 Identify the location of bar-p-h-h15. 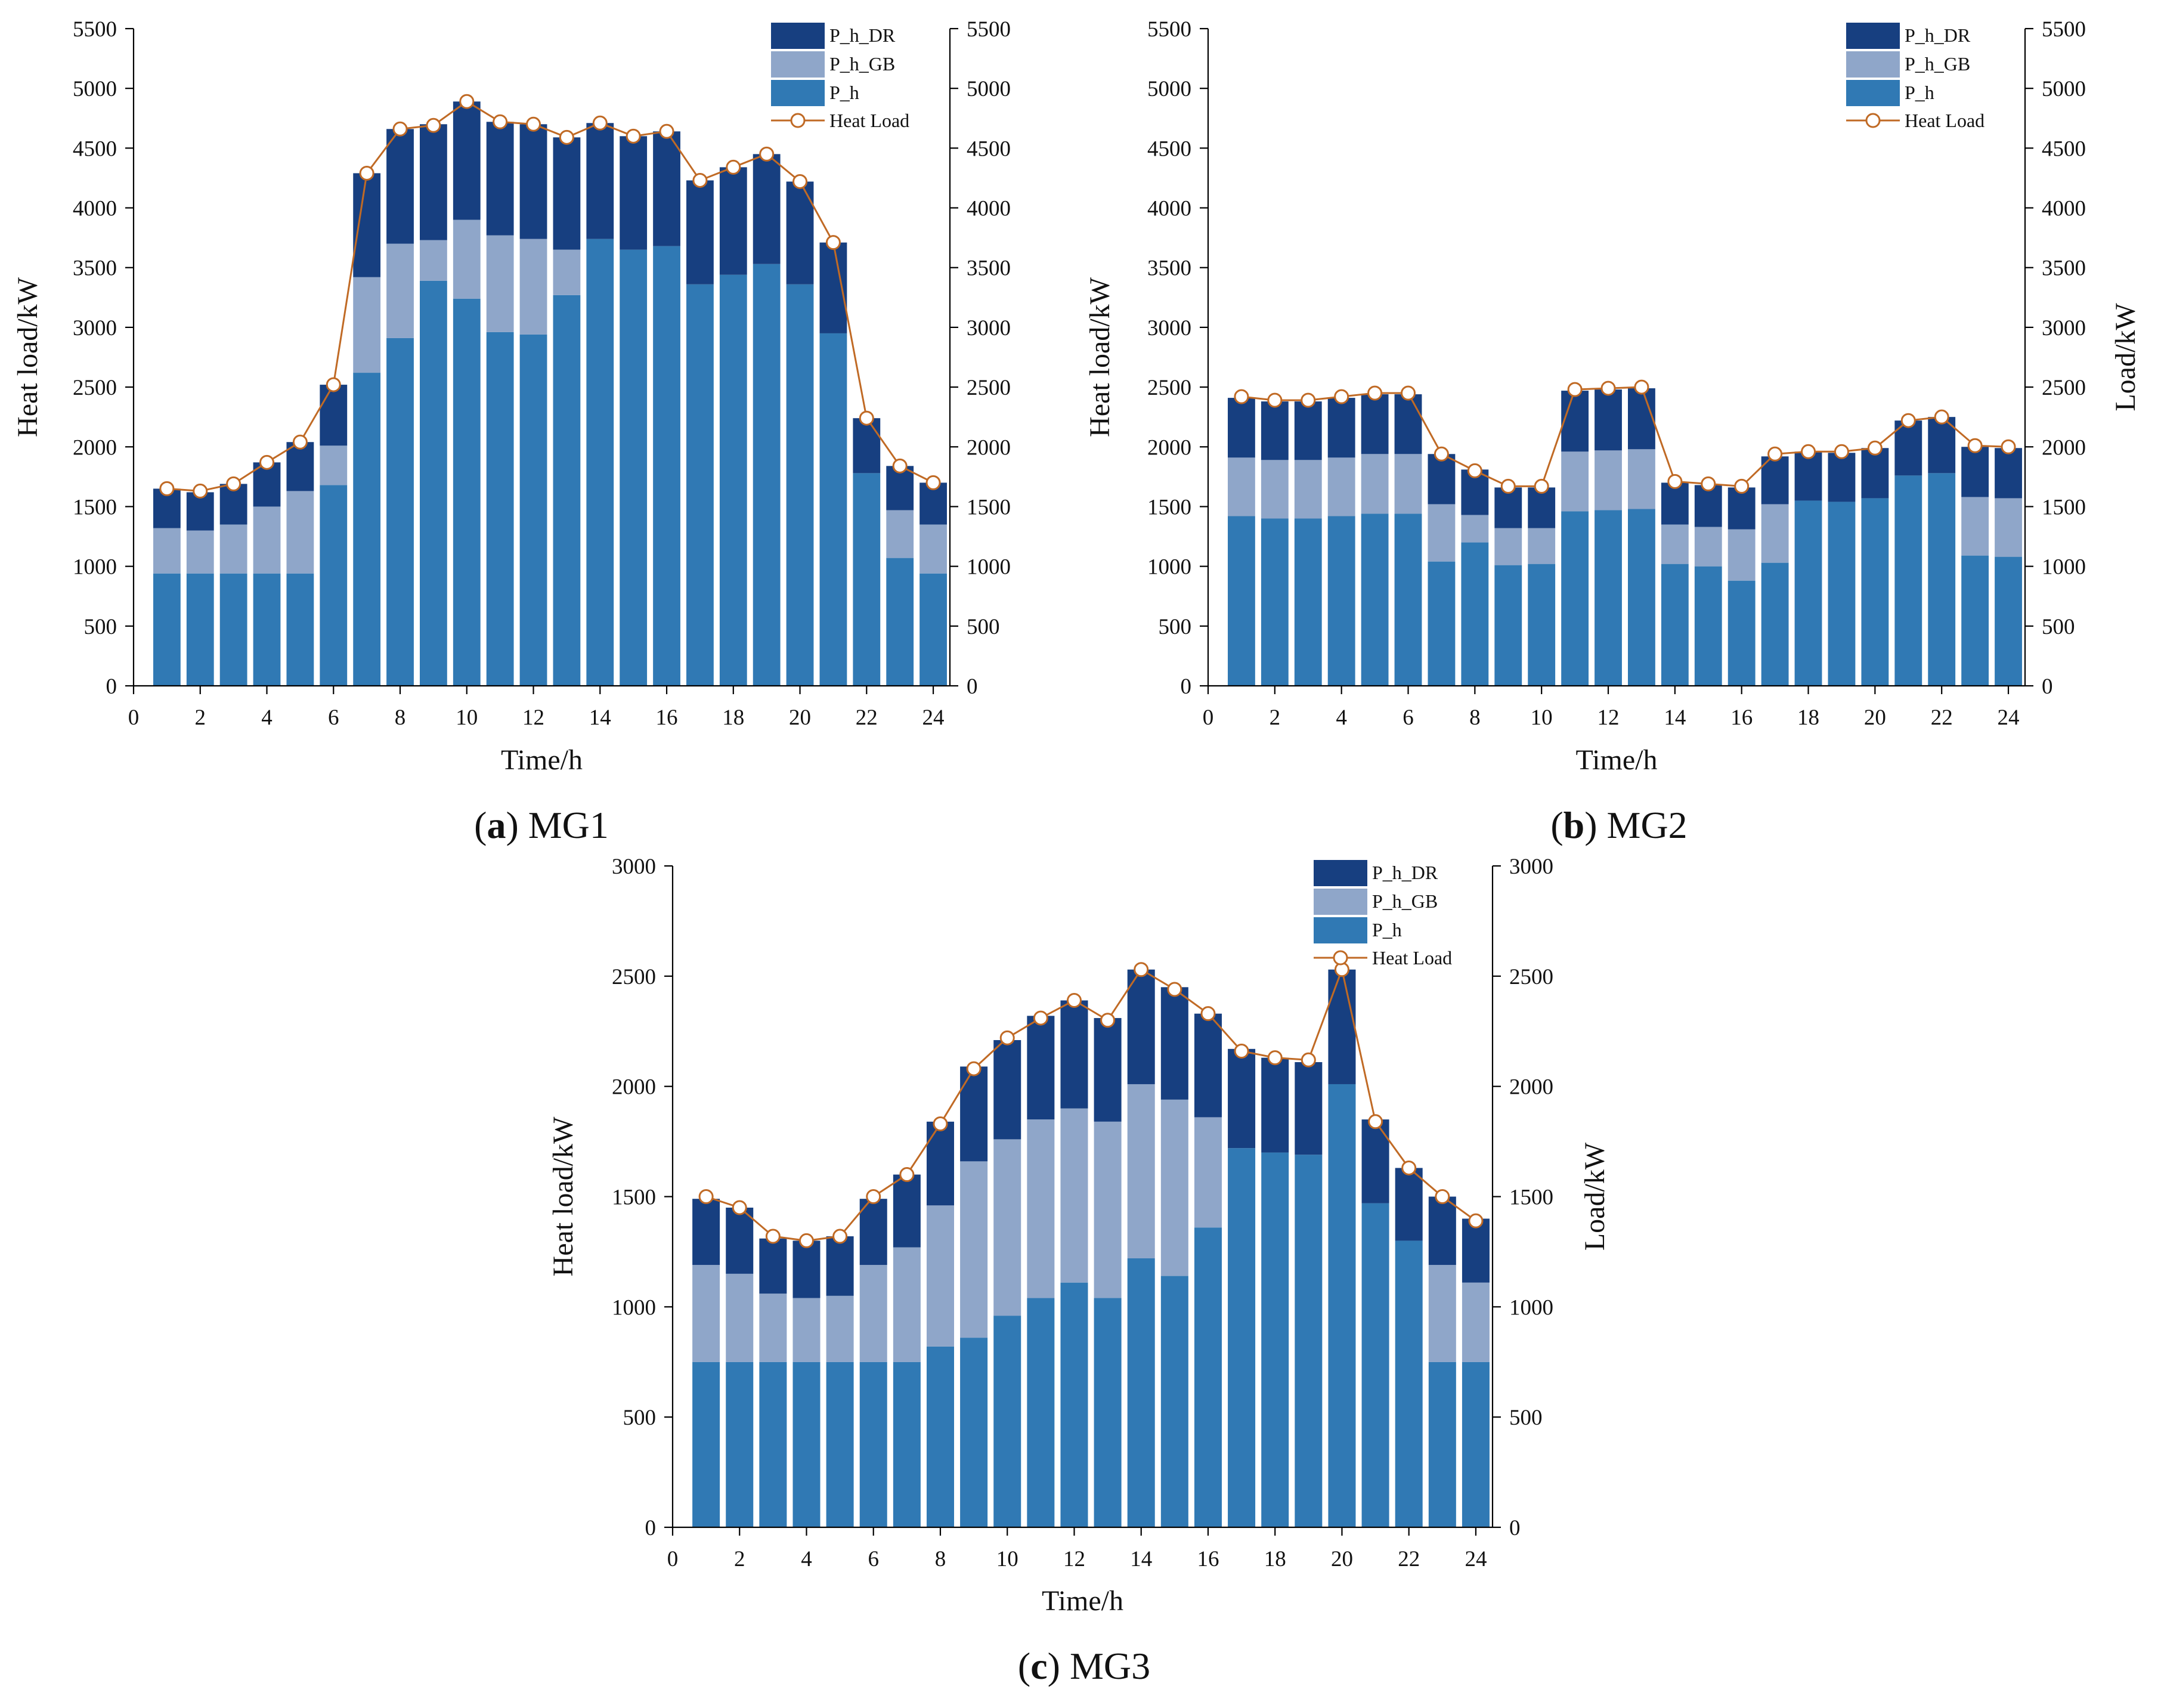
(1708, 626).